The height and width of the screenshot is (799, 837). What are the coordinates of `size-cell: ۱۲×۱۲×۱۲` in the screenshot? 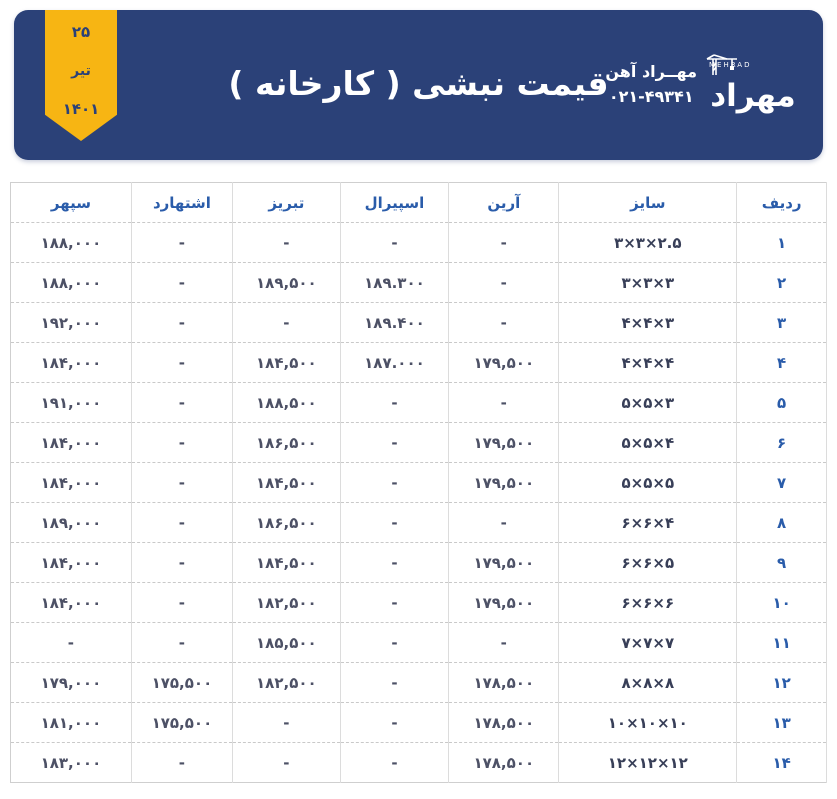 It's located at (648, 762).